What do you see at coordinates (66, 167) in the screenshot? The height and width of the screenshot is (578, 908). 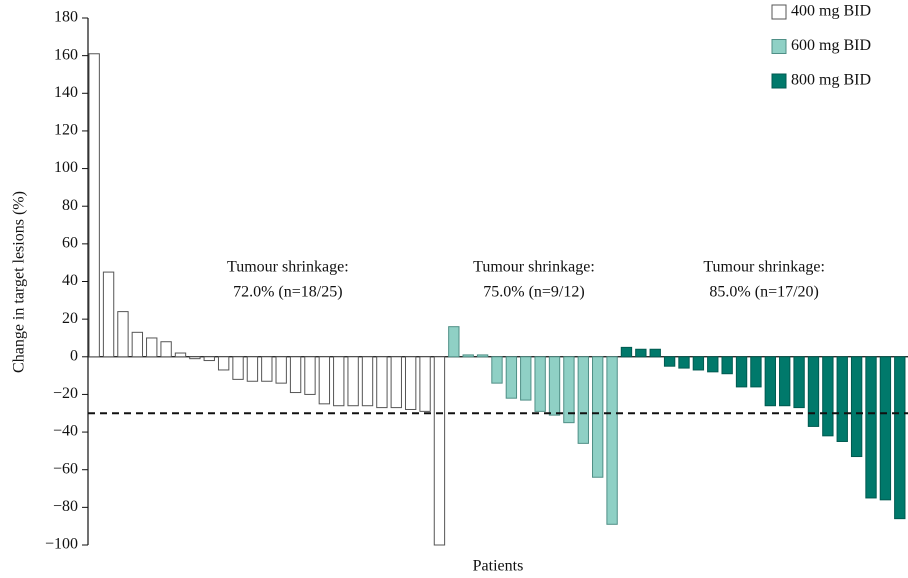 I see `y-tick-label: 100` at bounding box center [66, 167].